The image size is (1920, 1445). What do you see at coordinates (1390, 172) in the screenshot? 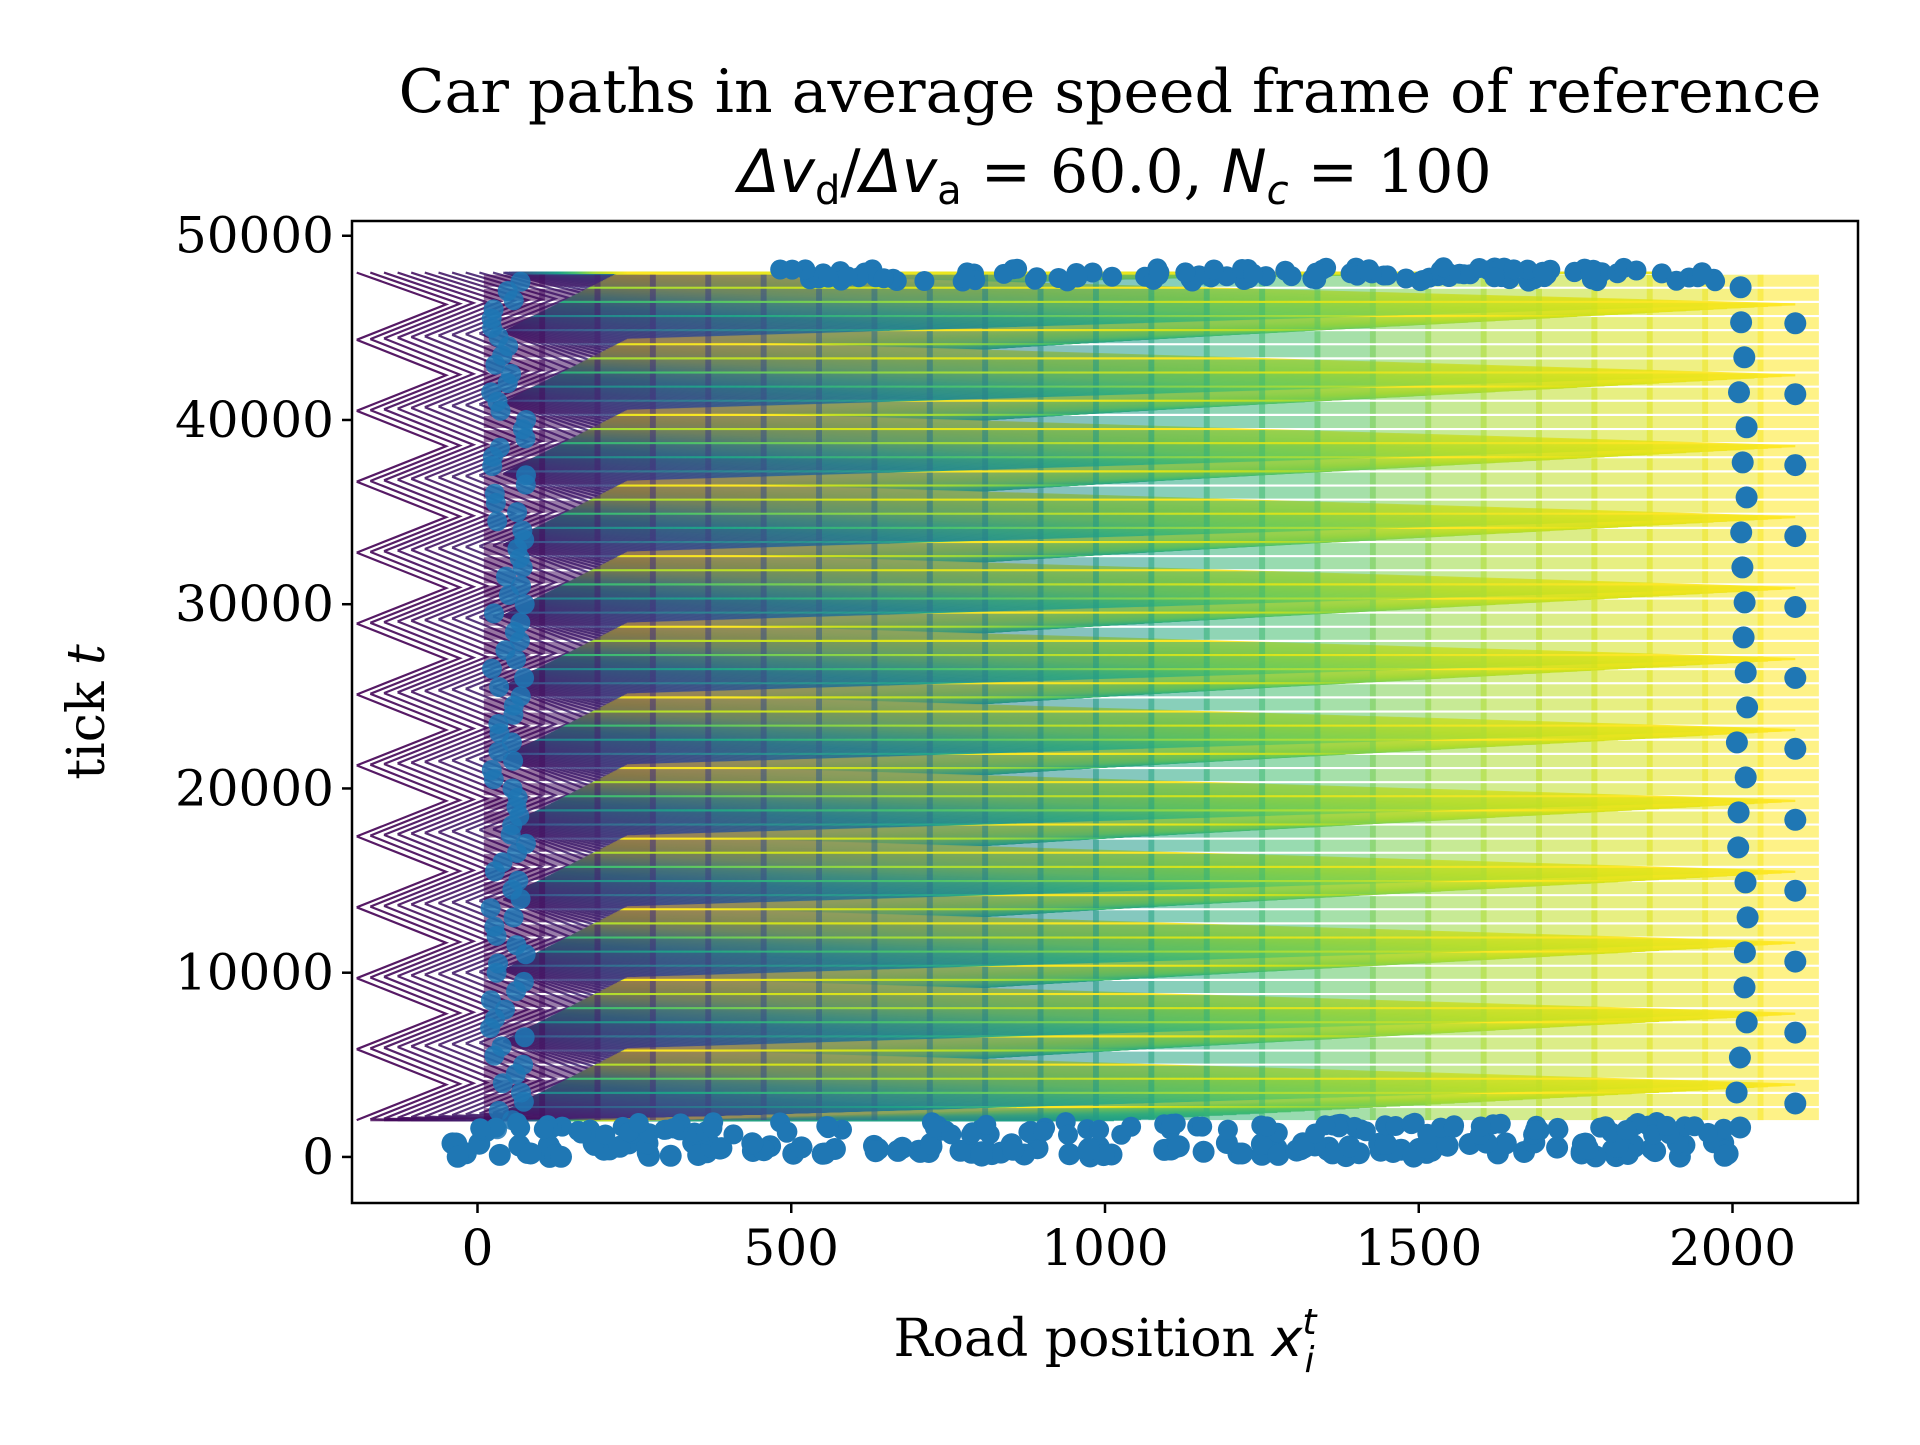
I see `subtitle-n-value: = 100` at bounding box center [1390, 172].